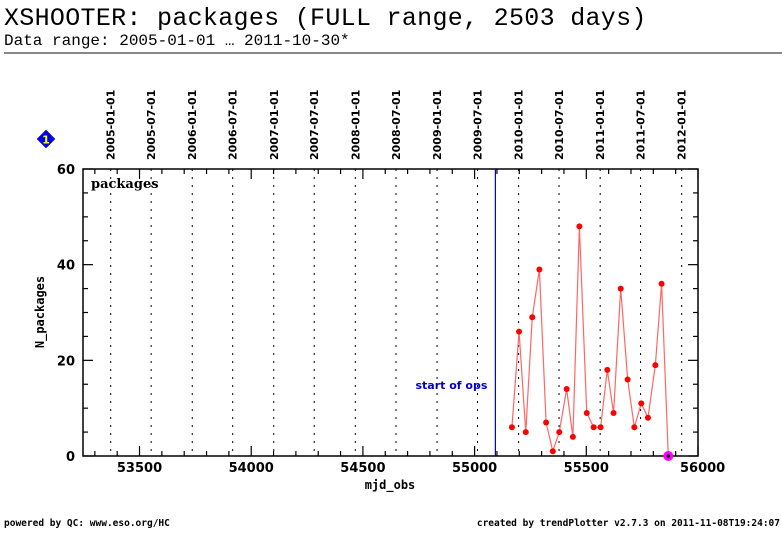  I want to click on header-separator, so click(393, 53).